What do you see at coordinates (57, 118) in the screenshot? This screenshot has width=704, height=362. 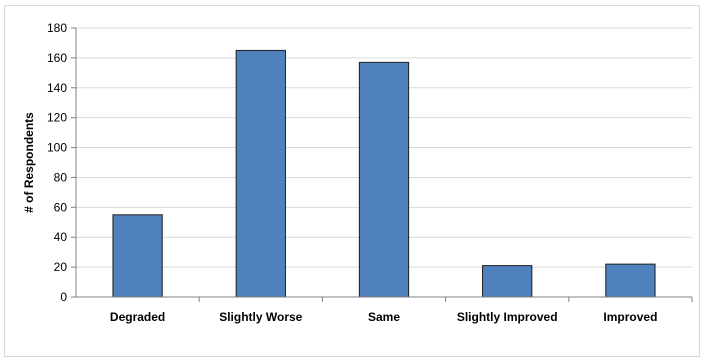 I see `y-tick-label: 120` at bounding box center [57, 118].